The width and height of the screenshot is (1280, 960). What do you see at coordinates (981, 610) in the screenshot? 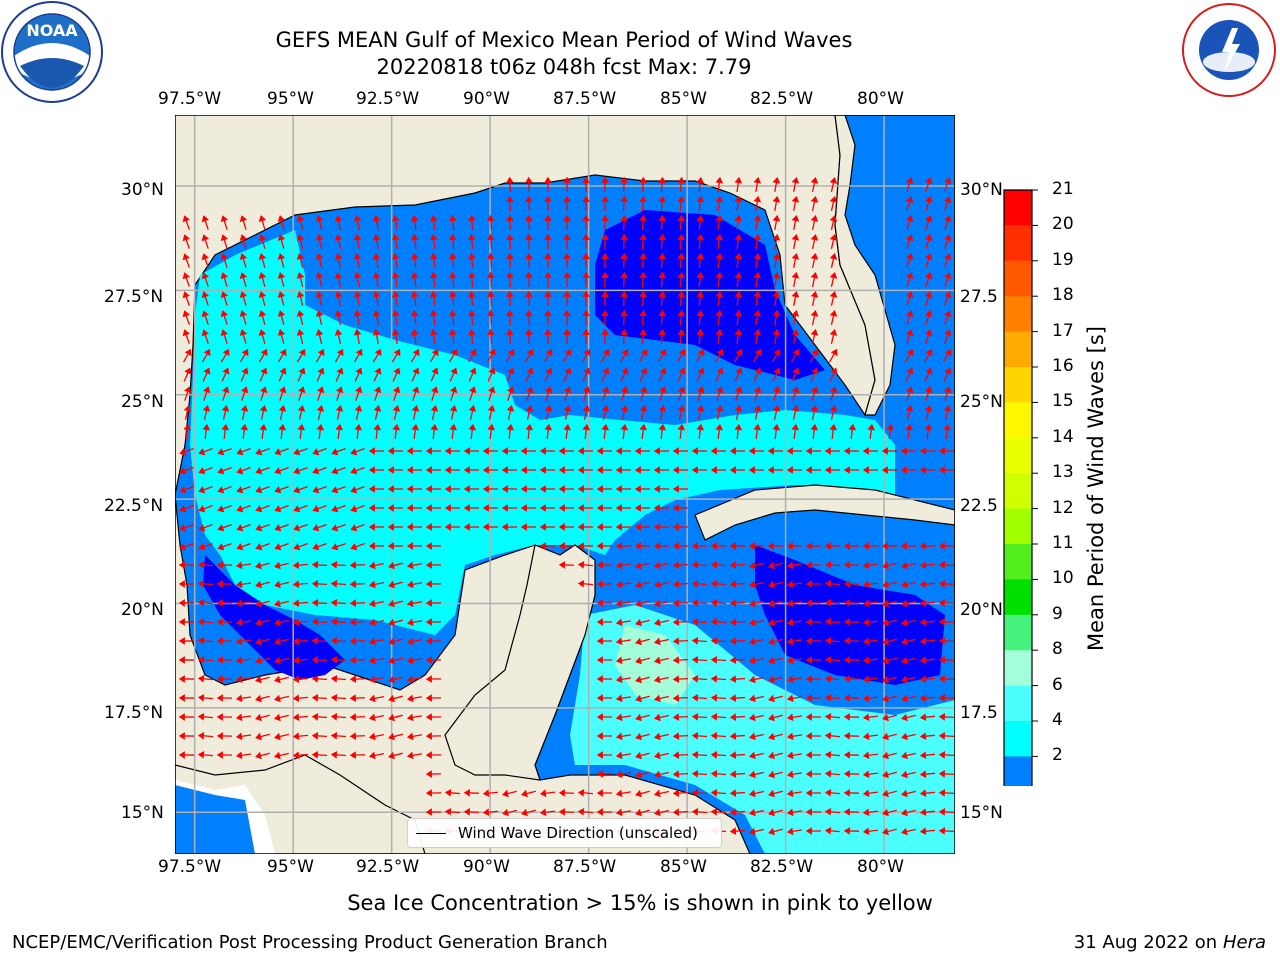
I see `lat-label-right: 20°N` at bounding box center [981, 610].